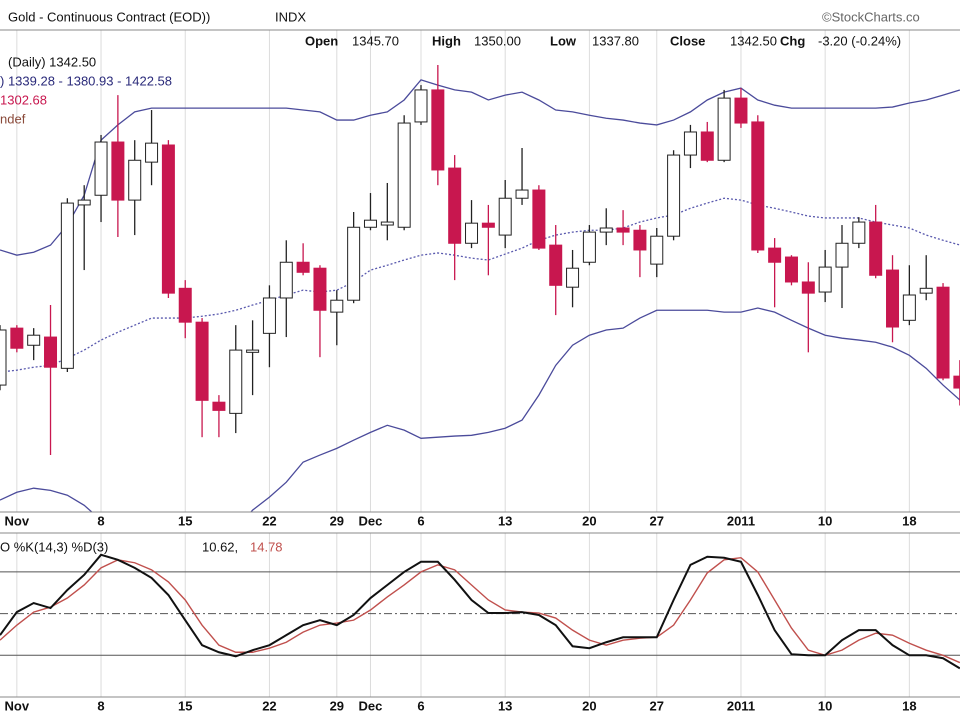  What do you see at coordinates (615, 40) in the screenshot?
I see `quote-value: 1337.80` at bounding box center [615, 40].